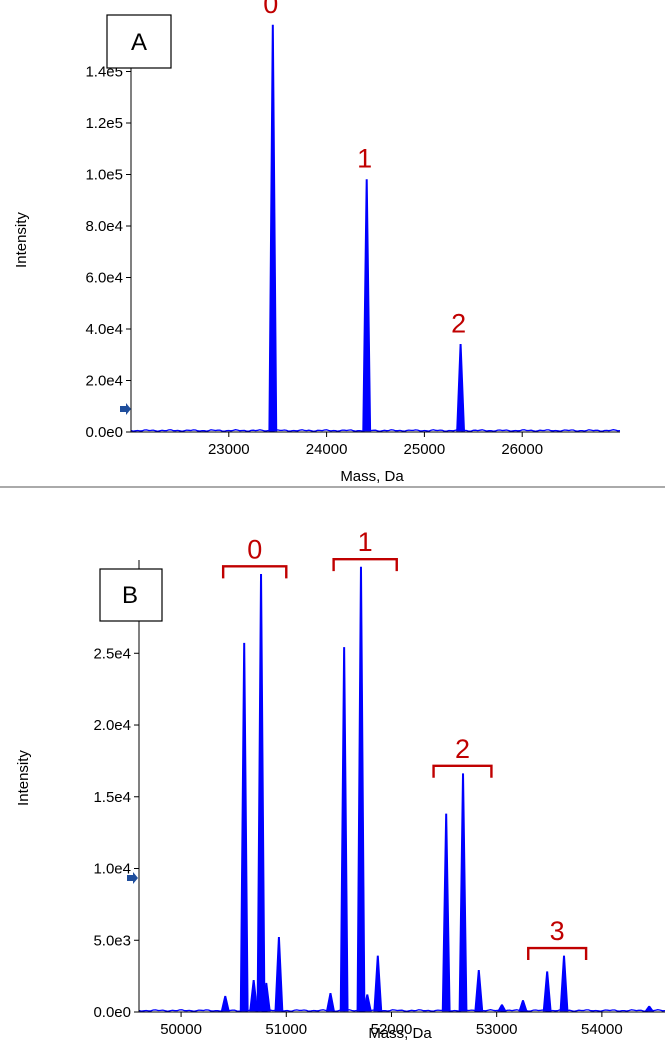  I want to click on panel-a-baseline, so click(375, 430).